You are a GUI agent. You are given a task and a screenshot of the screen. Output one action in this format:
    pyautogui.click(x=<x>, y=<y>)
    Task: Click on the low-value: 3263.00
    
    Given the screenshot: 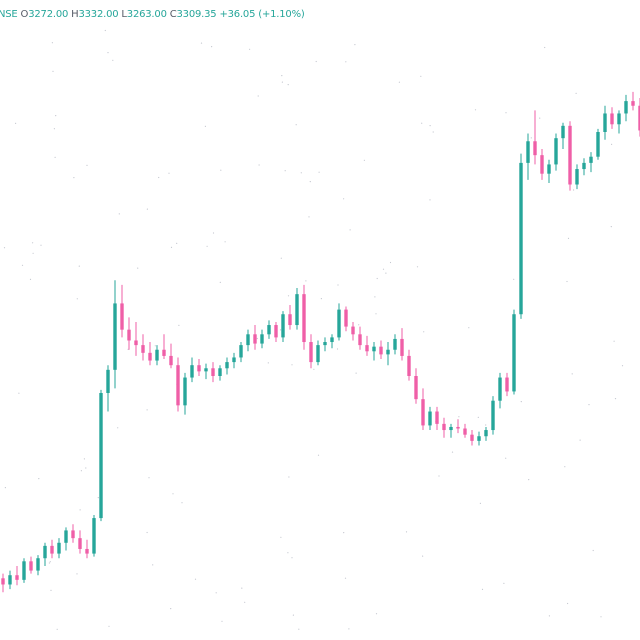 What is the action you would take?
    pyautogui.click(x=146, y=14)
    